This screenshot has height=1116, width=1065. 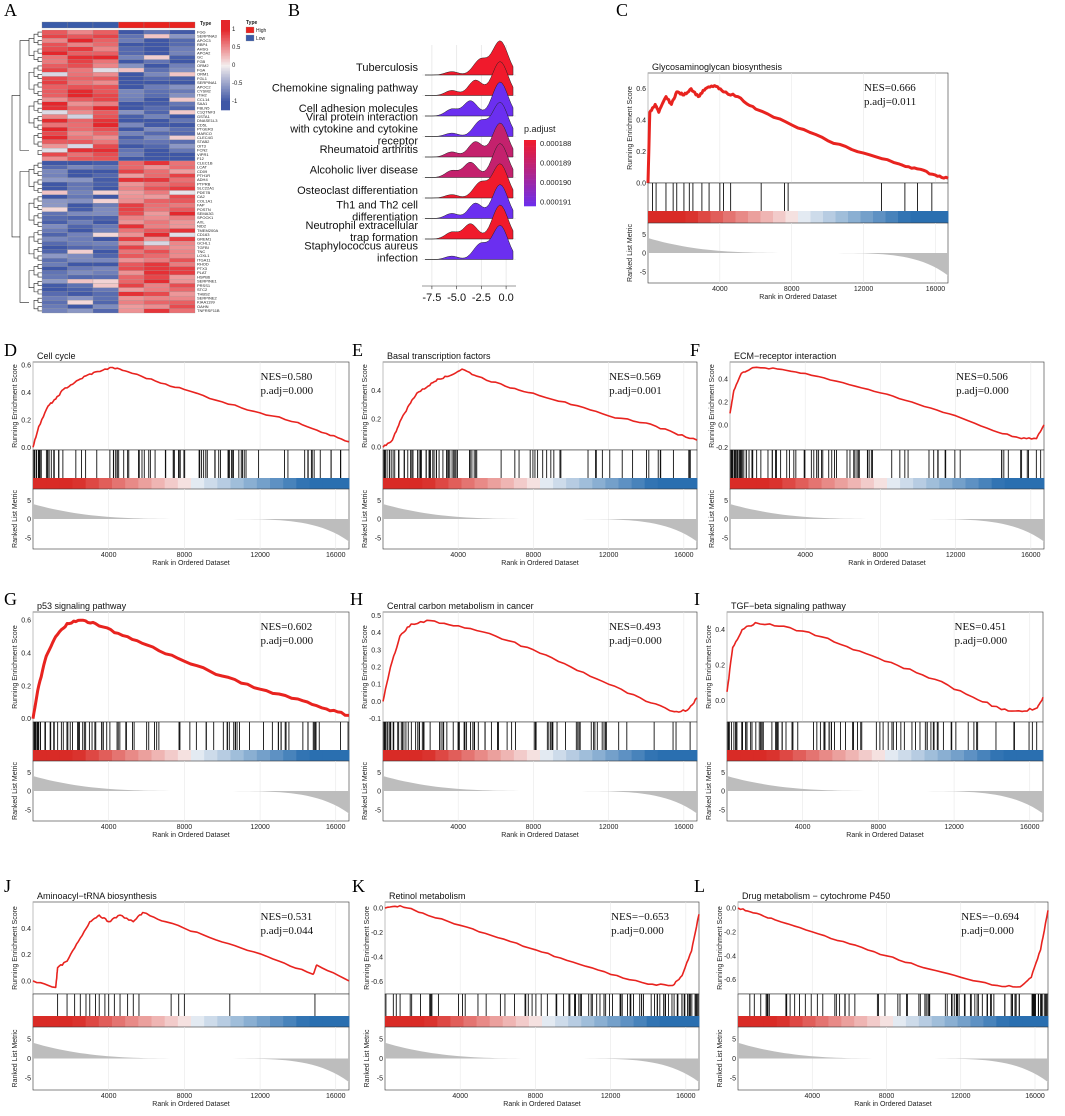 What do you see at coordinates (712, 406) in the screenshot?
I see `es-y-axis-label: Running Enrichment Score` at bounding box center [712, 406].